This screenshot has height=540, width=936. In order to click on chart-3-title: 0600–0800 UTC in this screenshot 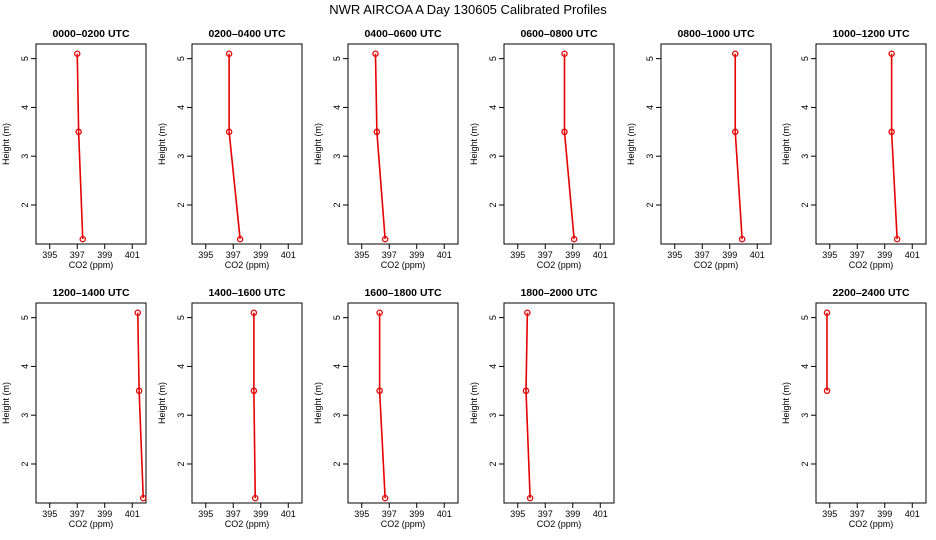, I will do `click(558, 34)`.